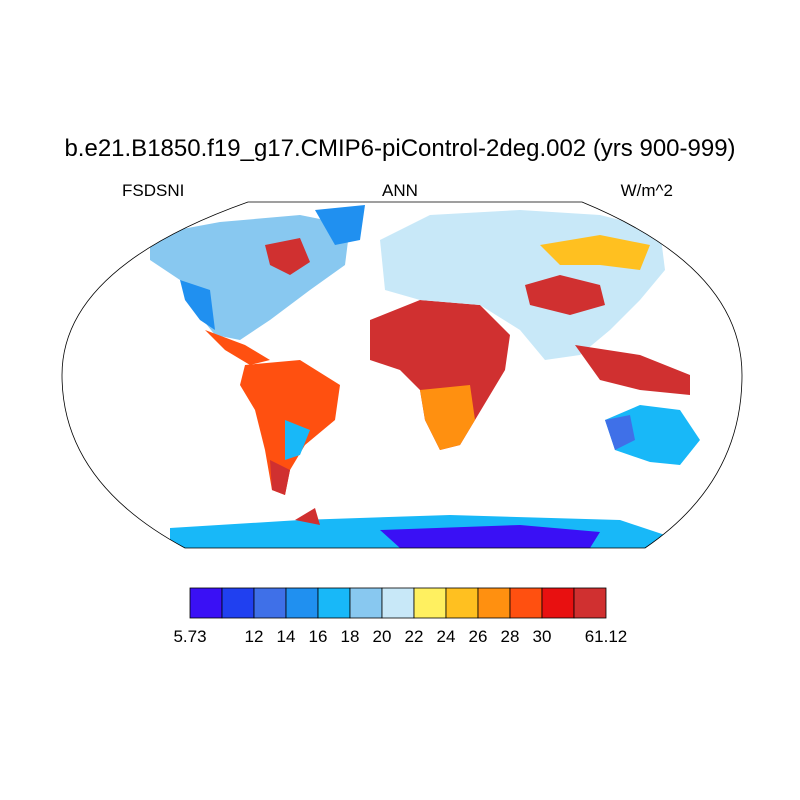 This screenshot has width=800, height=800. I want to click on colorbar-label: 61.12, so click(606, 636).